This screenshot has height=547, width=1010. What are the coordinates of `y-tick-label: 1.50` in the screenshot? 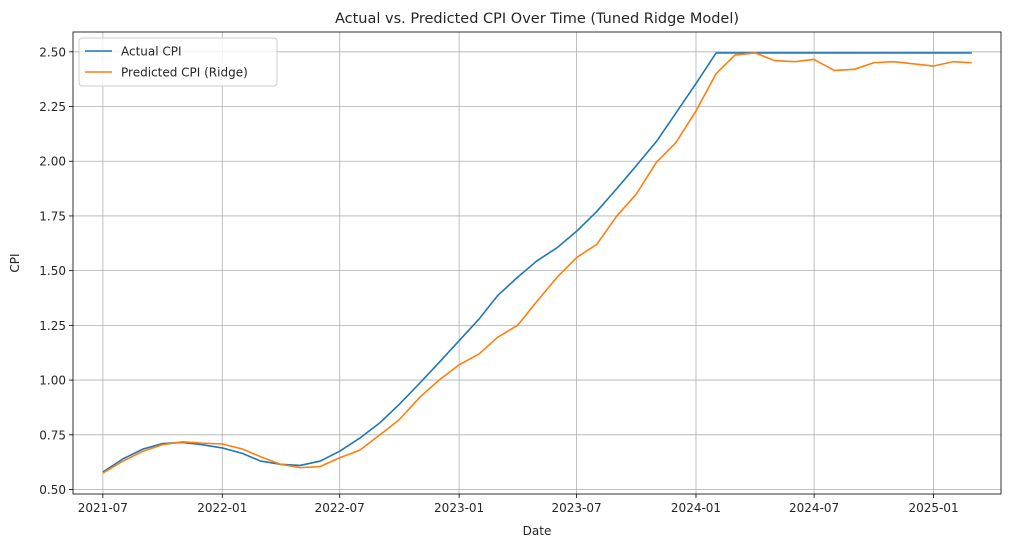 It's located at (52, 271).